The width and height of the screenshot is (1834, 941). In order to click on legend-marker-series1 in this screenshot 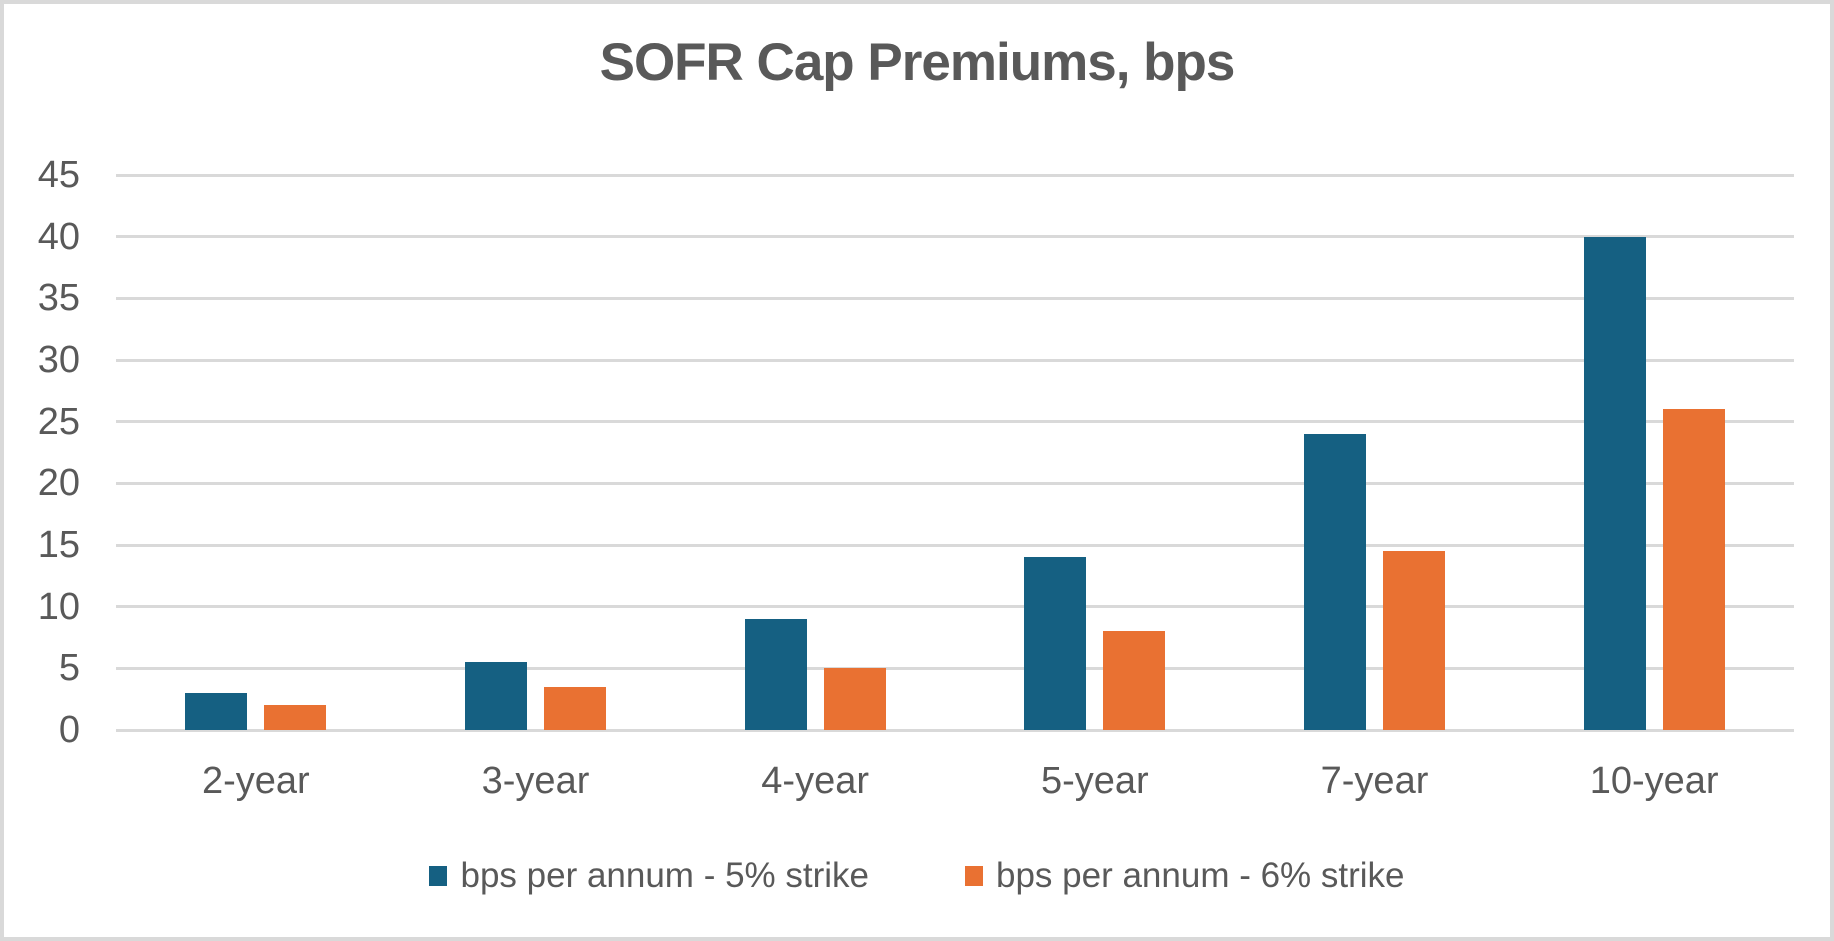, I will do `click(438, 876)`.